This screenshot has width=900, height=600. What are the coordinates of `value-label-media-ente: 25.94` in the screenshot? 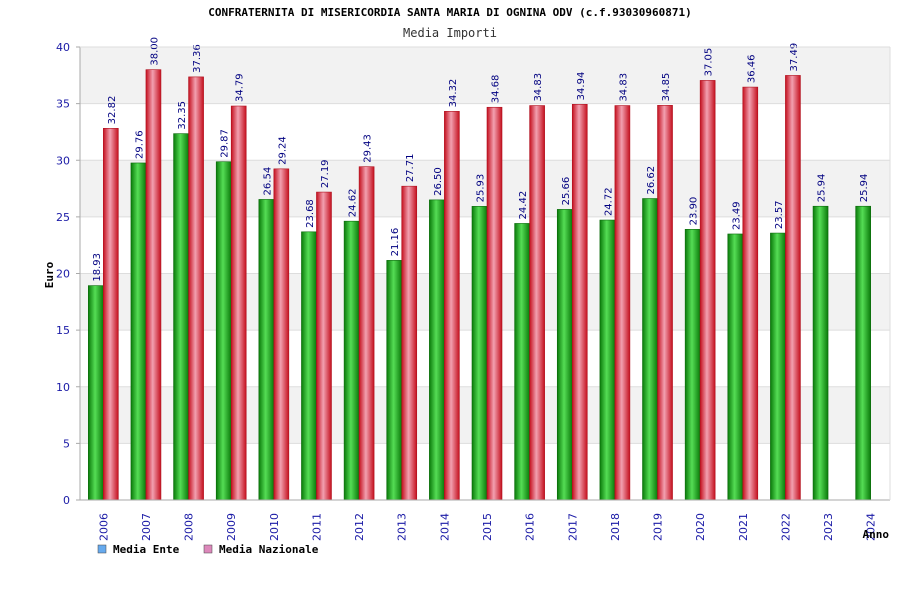 It's located at (864, 188).